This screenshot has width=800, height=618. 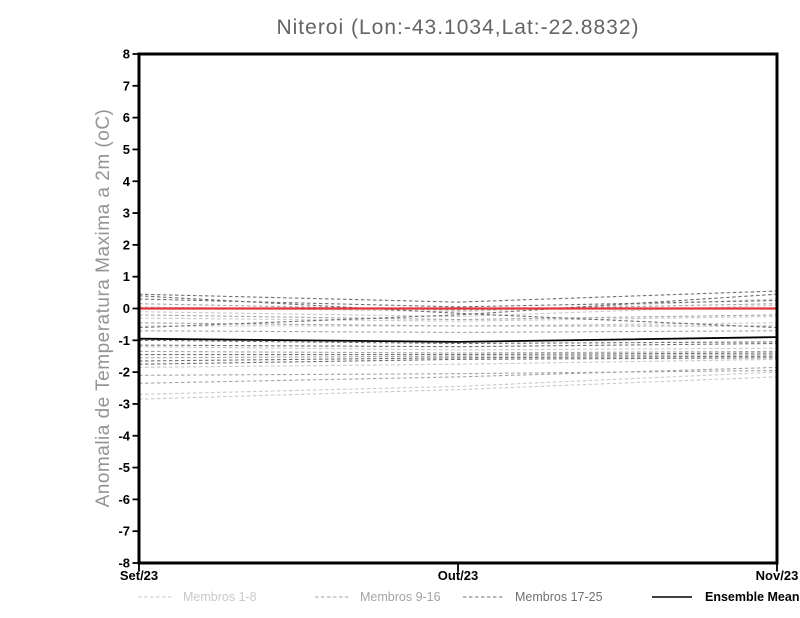 I want to click on y-tick-label: -4, so click(x=124, y=435).